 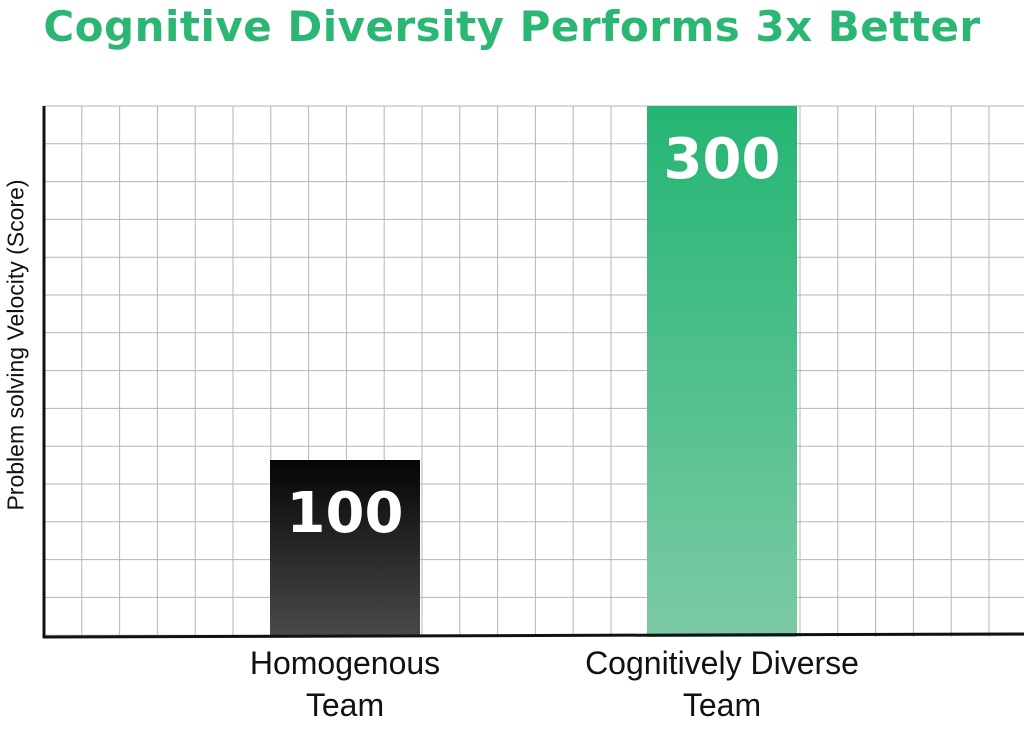 I want to click on x-tick-label-2-line-1: Cognitively Diverse, so click(x=722, y=663).